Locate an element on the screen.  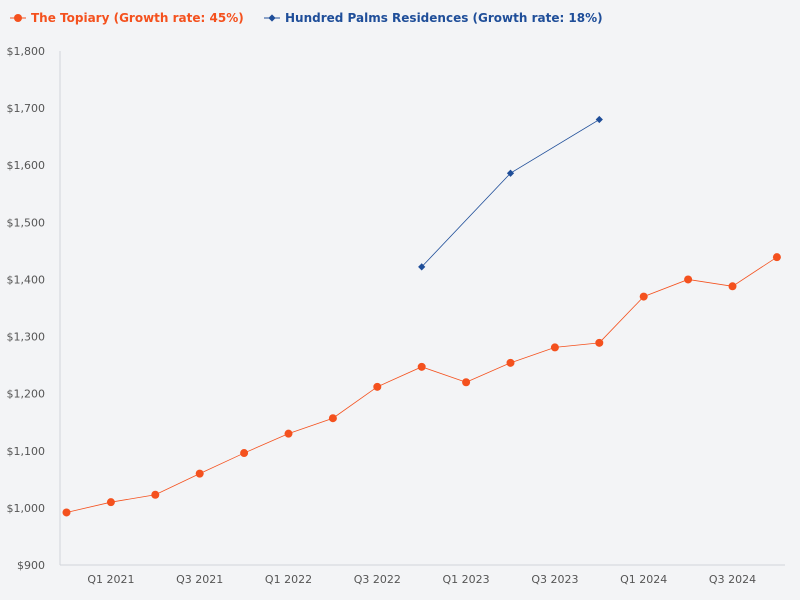
legend-label: The Topiary (Growth rate: 45%) is located at coordinates (137, 18).